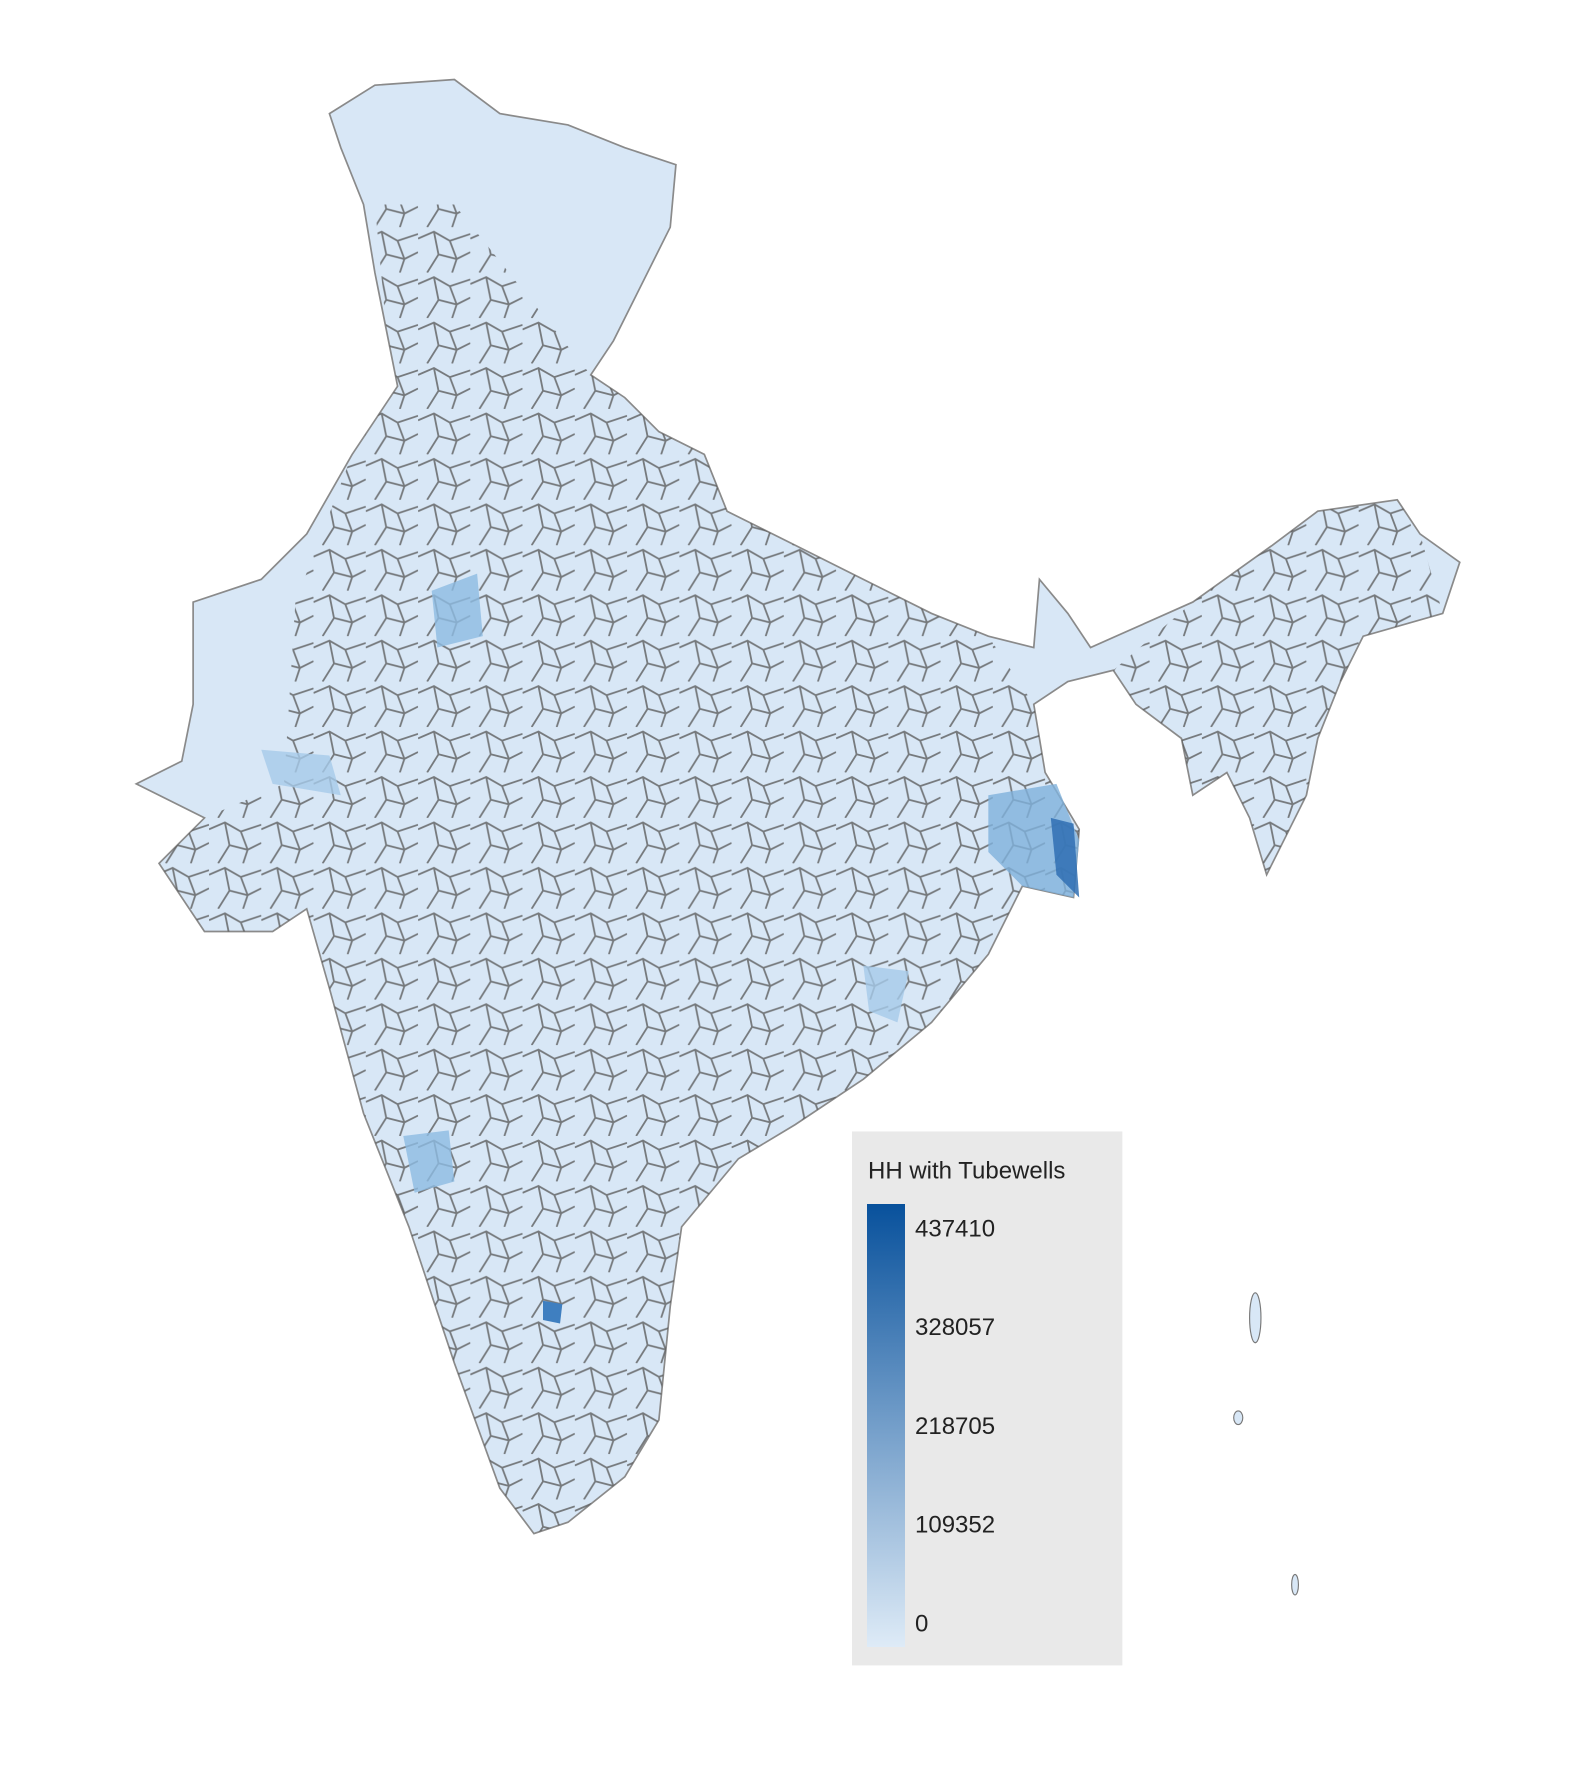 The height and width of the screenshot is (1770, 1579). Describe the element at coordinates (886, 1425) in the screenshot. I see `color-ramp` at that location.